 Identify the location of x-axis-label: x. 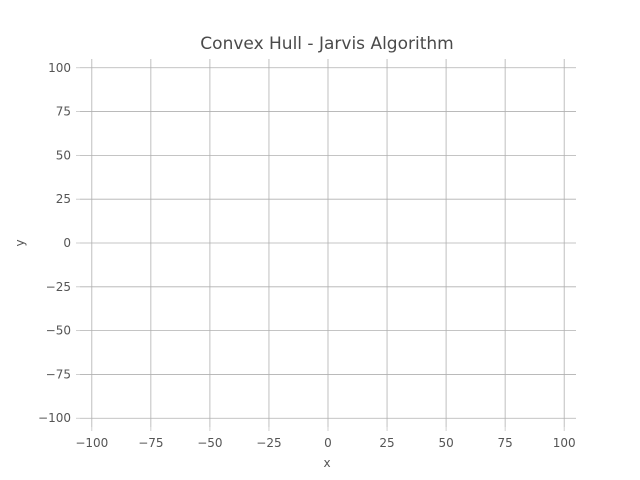
(326, 463).